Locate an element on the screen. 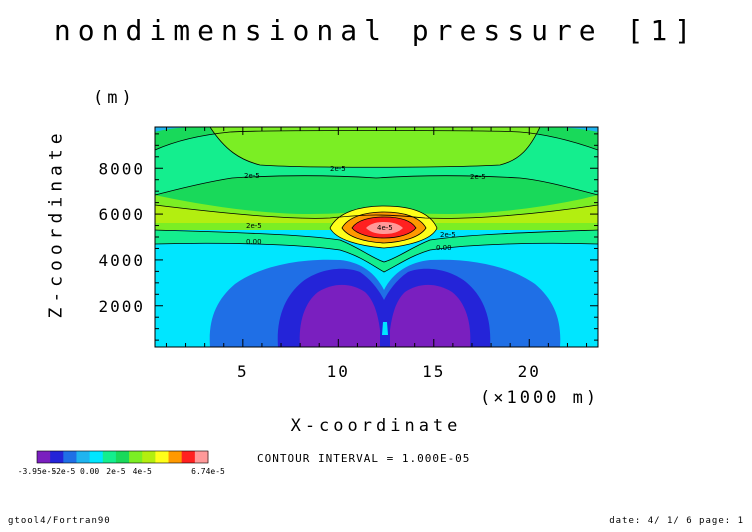 The height and width of the screenshot is (532, 752). x-tick-label: 15 is located at coordinates (433, 371).